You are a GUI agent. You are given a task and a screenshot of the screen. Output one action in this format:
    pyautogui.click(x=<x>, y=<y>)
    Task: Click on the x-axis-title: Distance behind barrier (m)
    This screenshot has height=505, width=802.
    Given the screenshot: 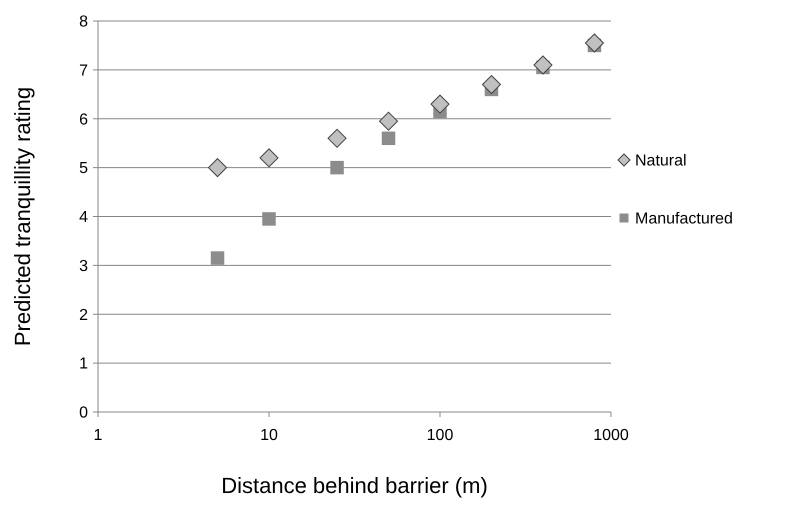 What is the action you would take?
    pyautogui.click(x=354, y=485)
    